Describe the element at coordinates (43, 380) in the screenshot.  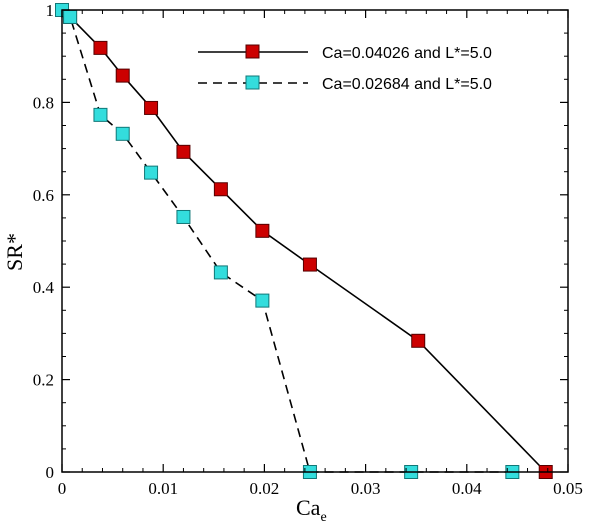
I see `y-tick-label: 0.2` at that location.